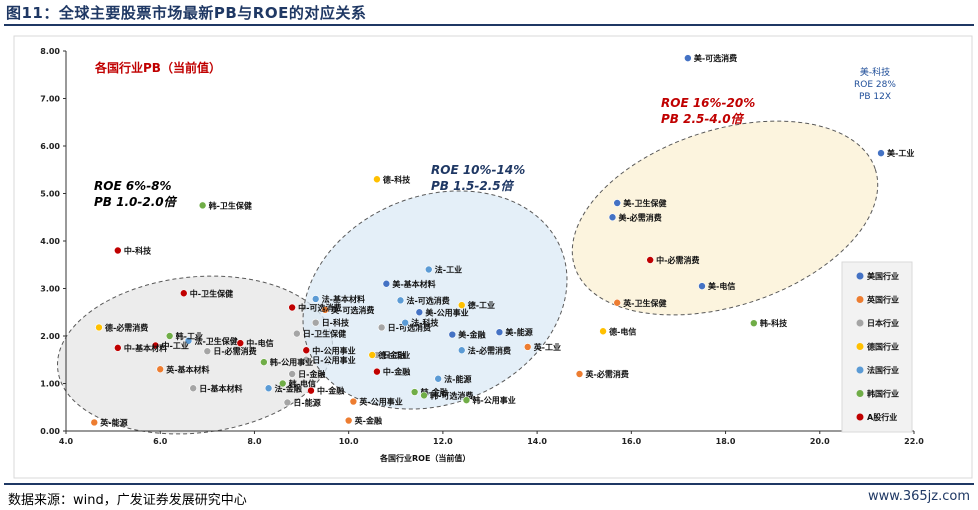  I want to click on x-tick-label: 10.0, so click(349, 441).